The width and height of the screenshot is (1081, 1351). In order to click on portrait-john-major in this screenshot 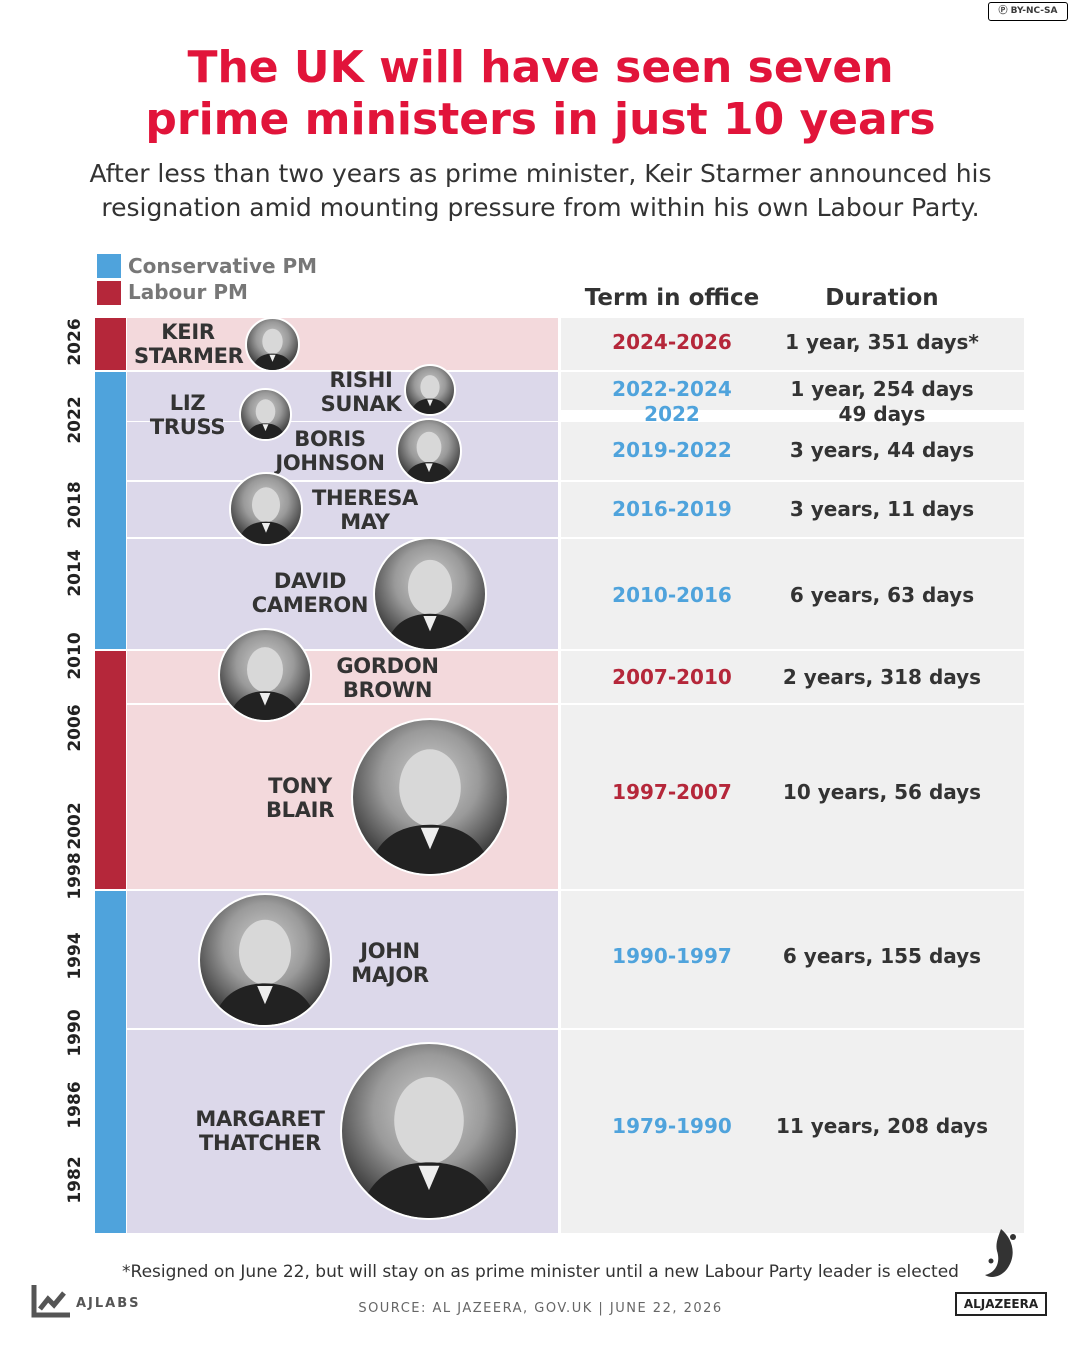, I will do `click(265, 960)`.